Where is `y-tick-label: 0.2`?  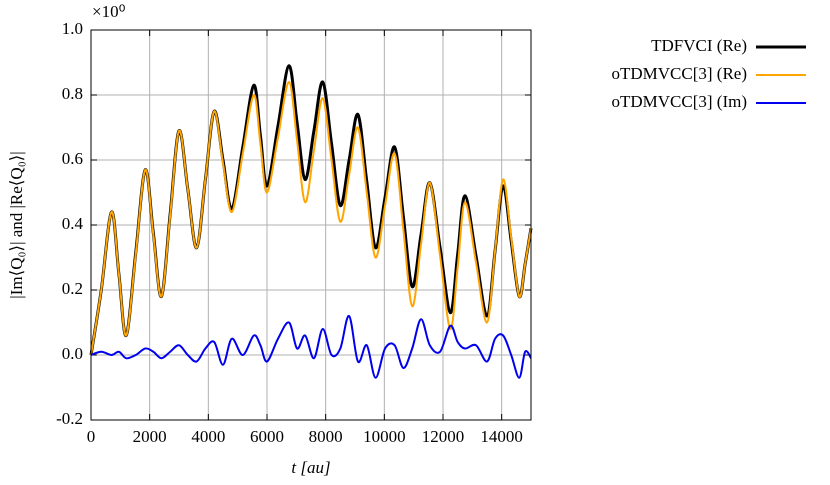
y-tick-label: 0.2 is located at coordinates (72, 288).